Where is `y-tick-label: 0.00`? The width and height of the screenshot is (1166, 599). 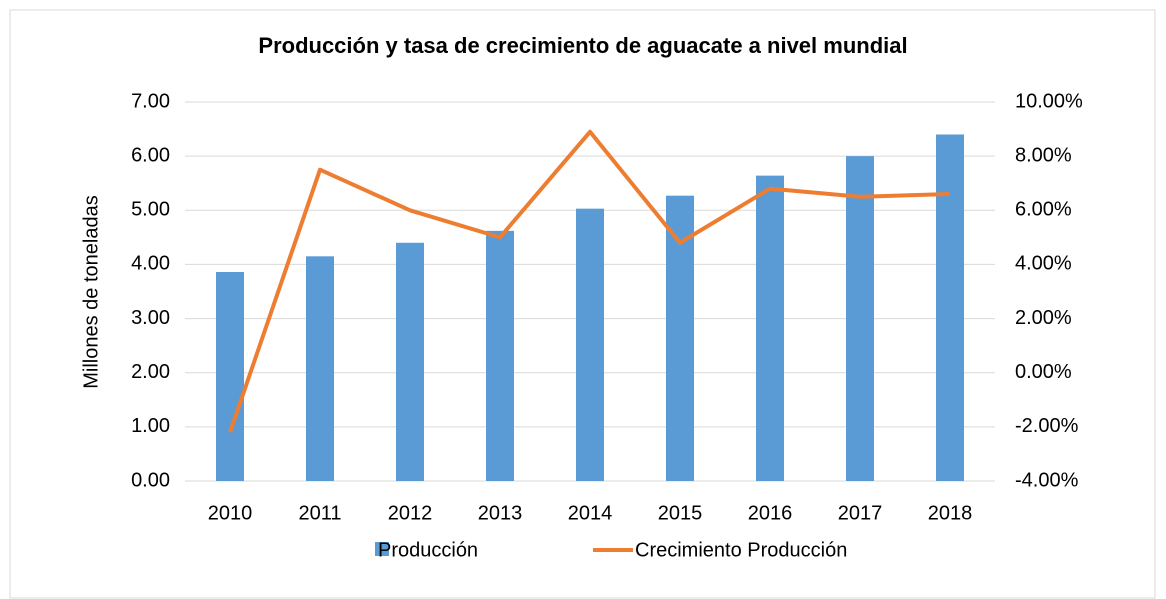 y-tick-label: 0.00 is located at coordinates (150, 480).